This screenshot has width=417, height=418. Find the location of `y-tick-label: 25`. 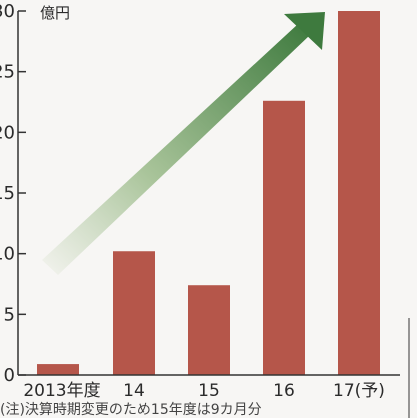

y-tick-label: 25 is located at coordinates (7, 72).